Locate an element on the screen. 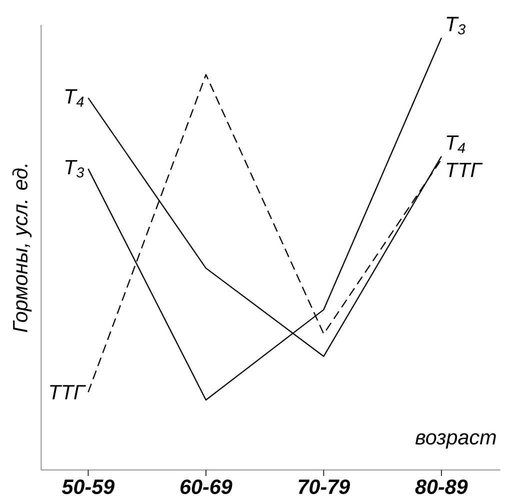 This screenshot has width=521, height=504. x-axis-title: возраст is located at coordinates (455, 441).